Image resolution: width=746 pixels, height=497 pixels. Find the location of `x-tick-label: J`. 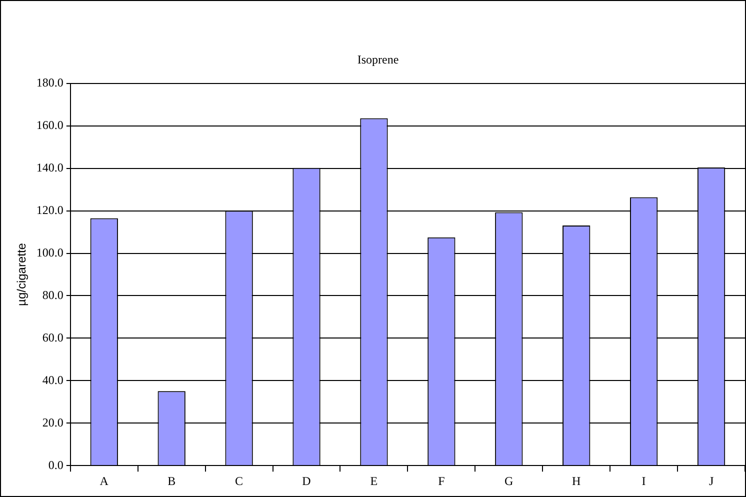

x-tick-label: J is located at coordinates (711, 481).